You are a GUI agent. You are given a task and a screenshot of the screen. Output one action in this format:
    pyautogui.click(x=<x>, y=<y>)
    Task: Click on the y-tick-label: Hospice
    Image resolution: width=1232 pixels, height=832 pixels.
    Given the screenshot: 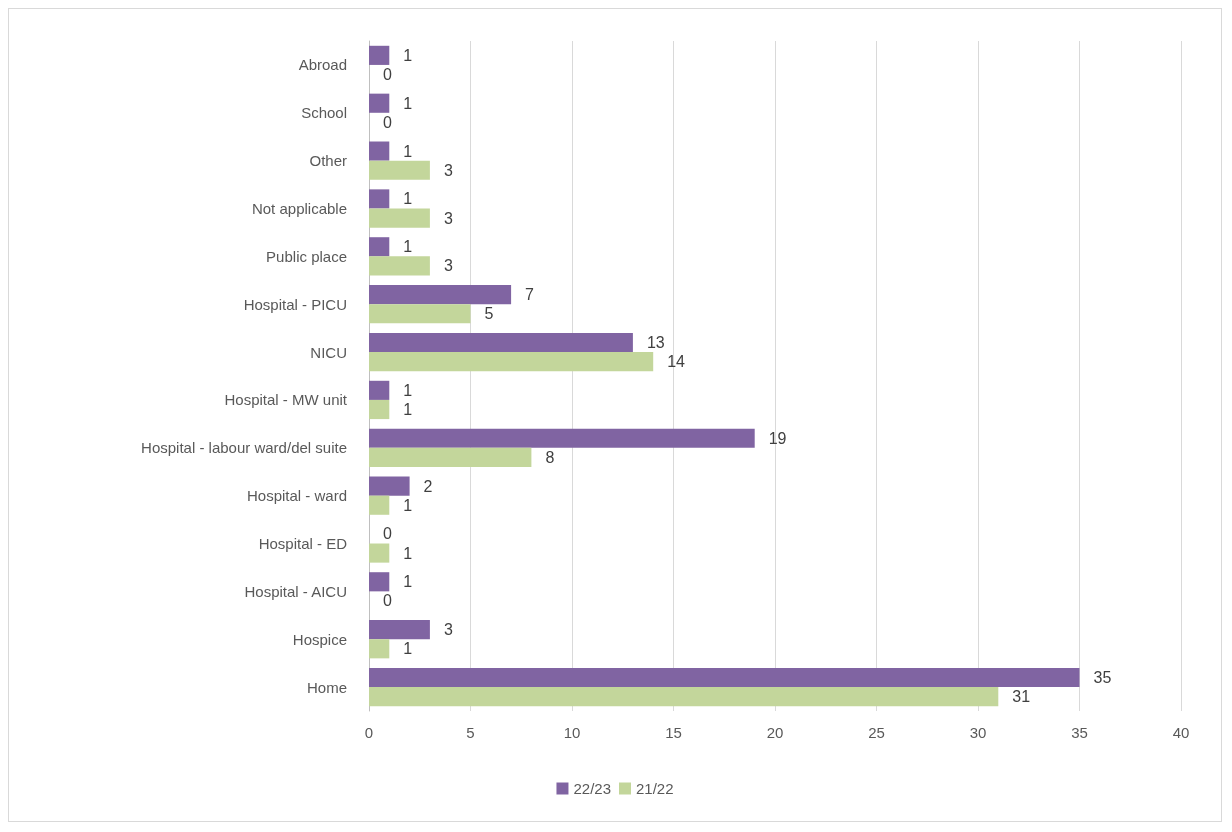 What is the action you would take?
    pyautogui.click(x=319, y=639)
    